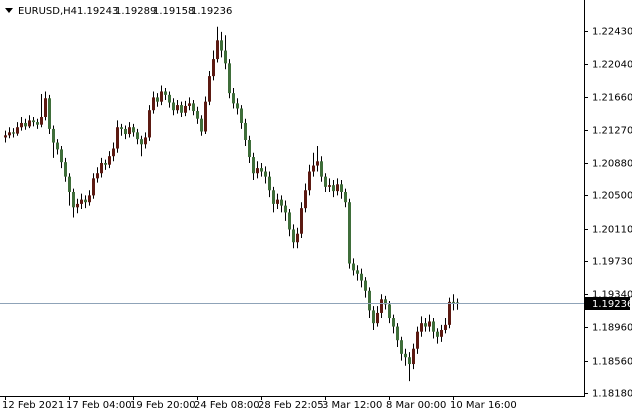  I want to click on ohlc-close: 1.19236, so click(211, 11).